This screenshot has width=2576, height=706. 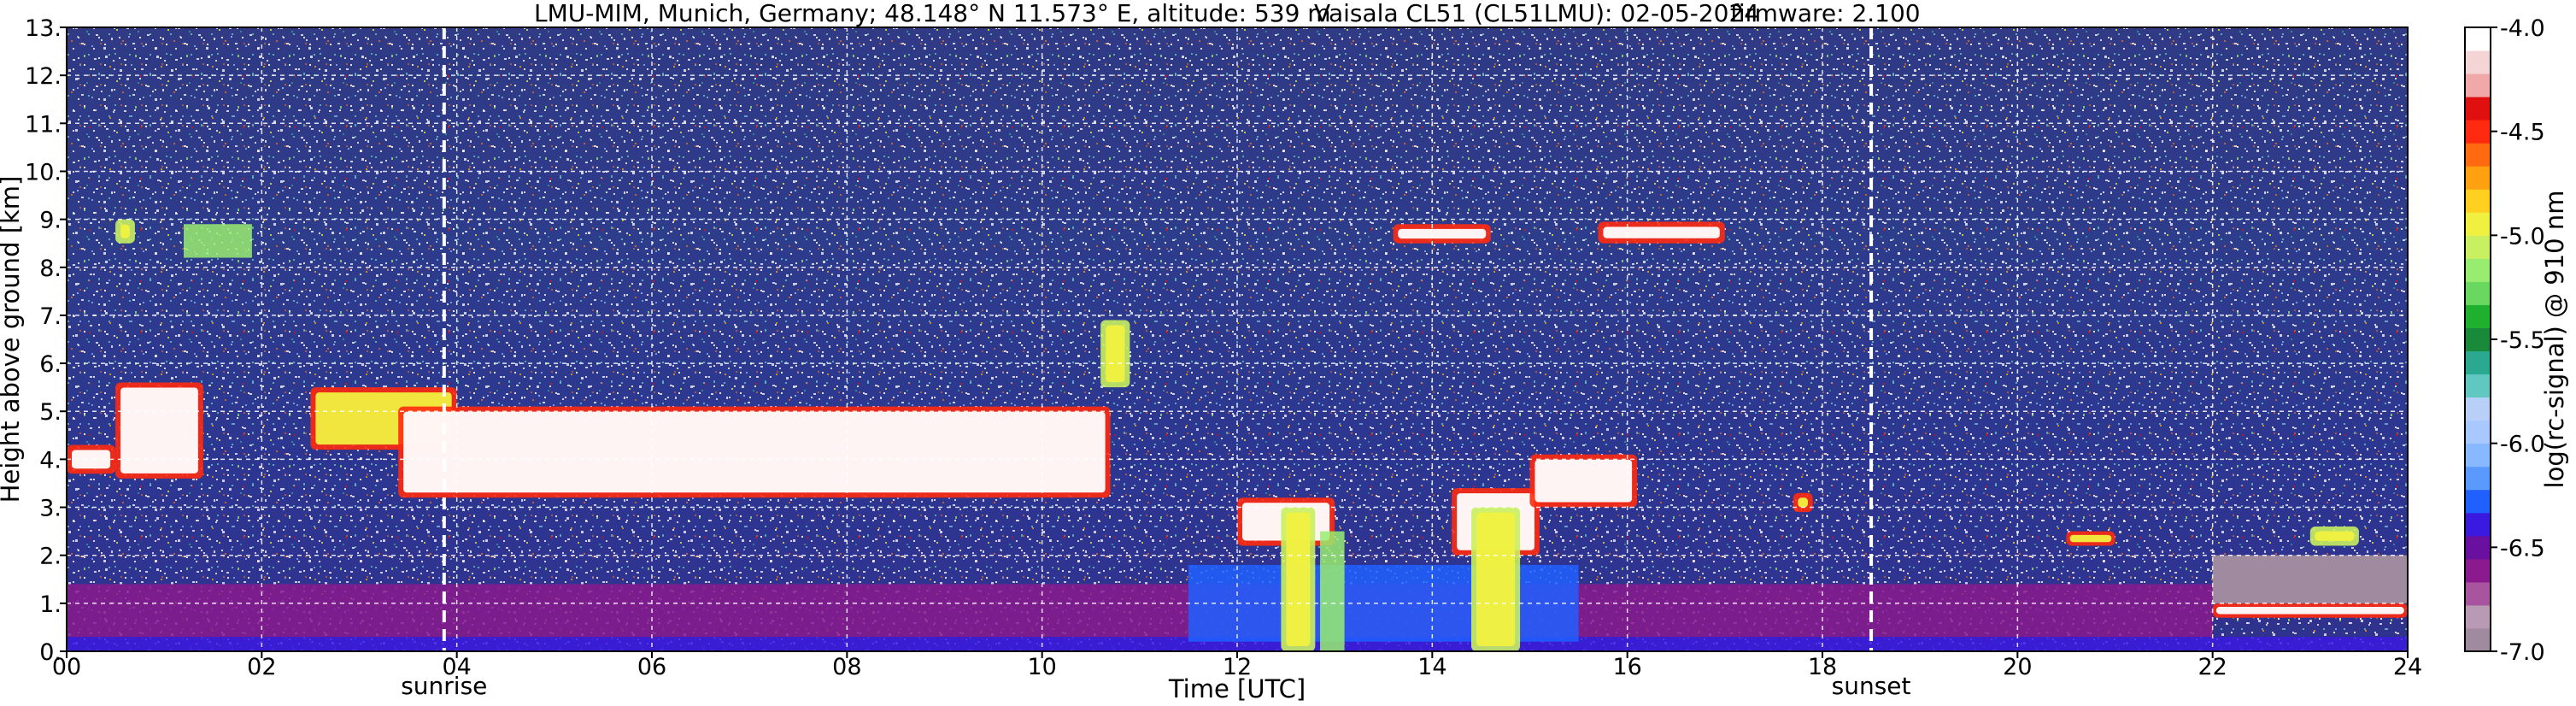 I want to click on colorbar-tick-label: -5.5, so click(x=2522, y=340).